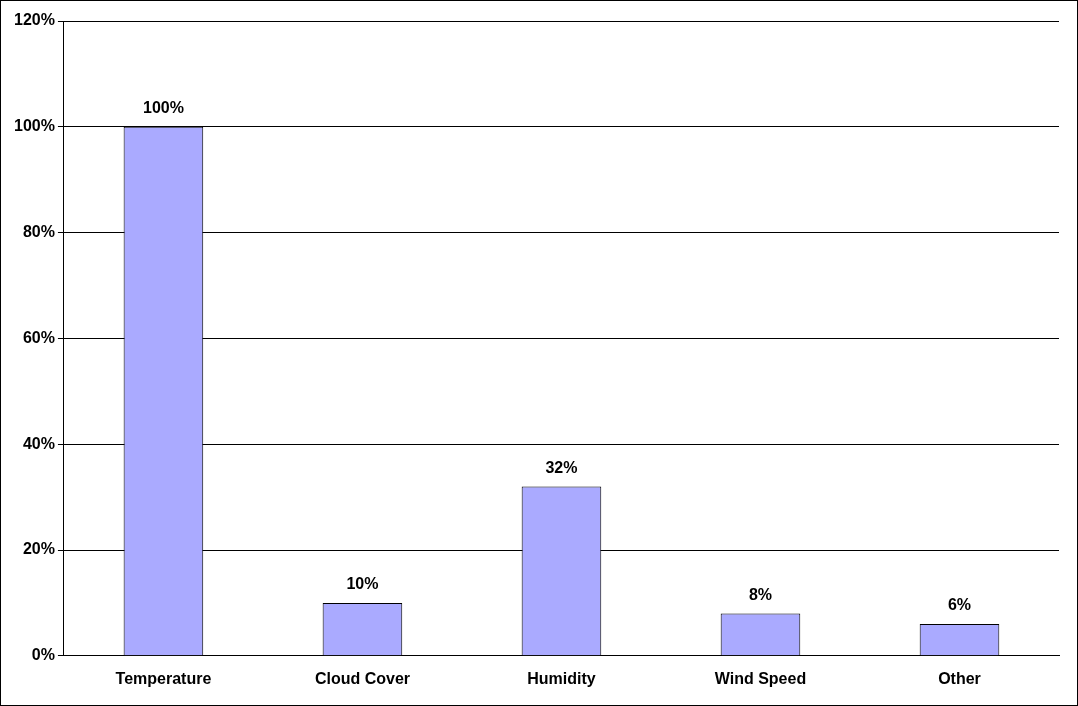 The height and width of the screenshot is (706, 1078). I want to click on y-tick-label: 80%, so click(38, 232).